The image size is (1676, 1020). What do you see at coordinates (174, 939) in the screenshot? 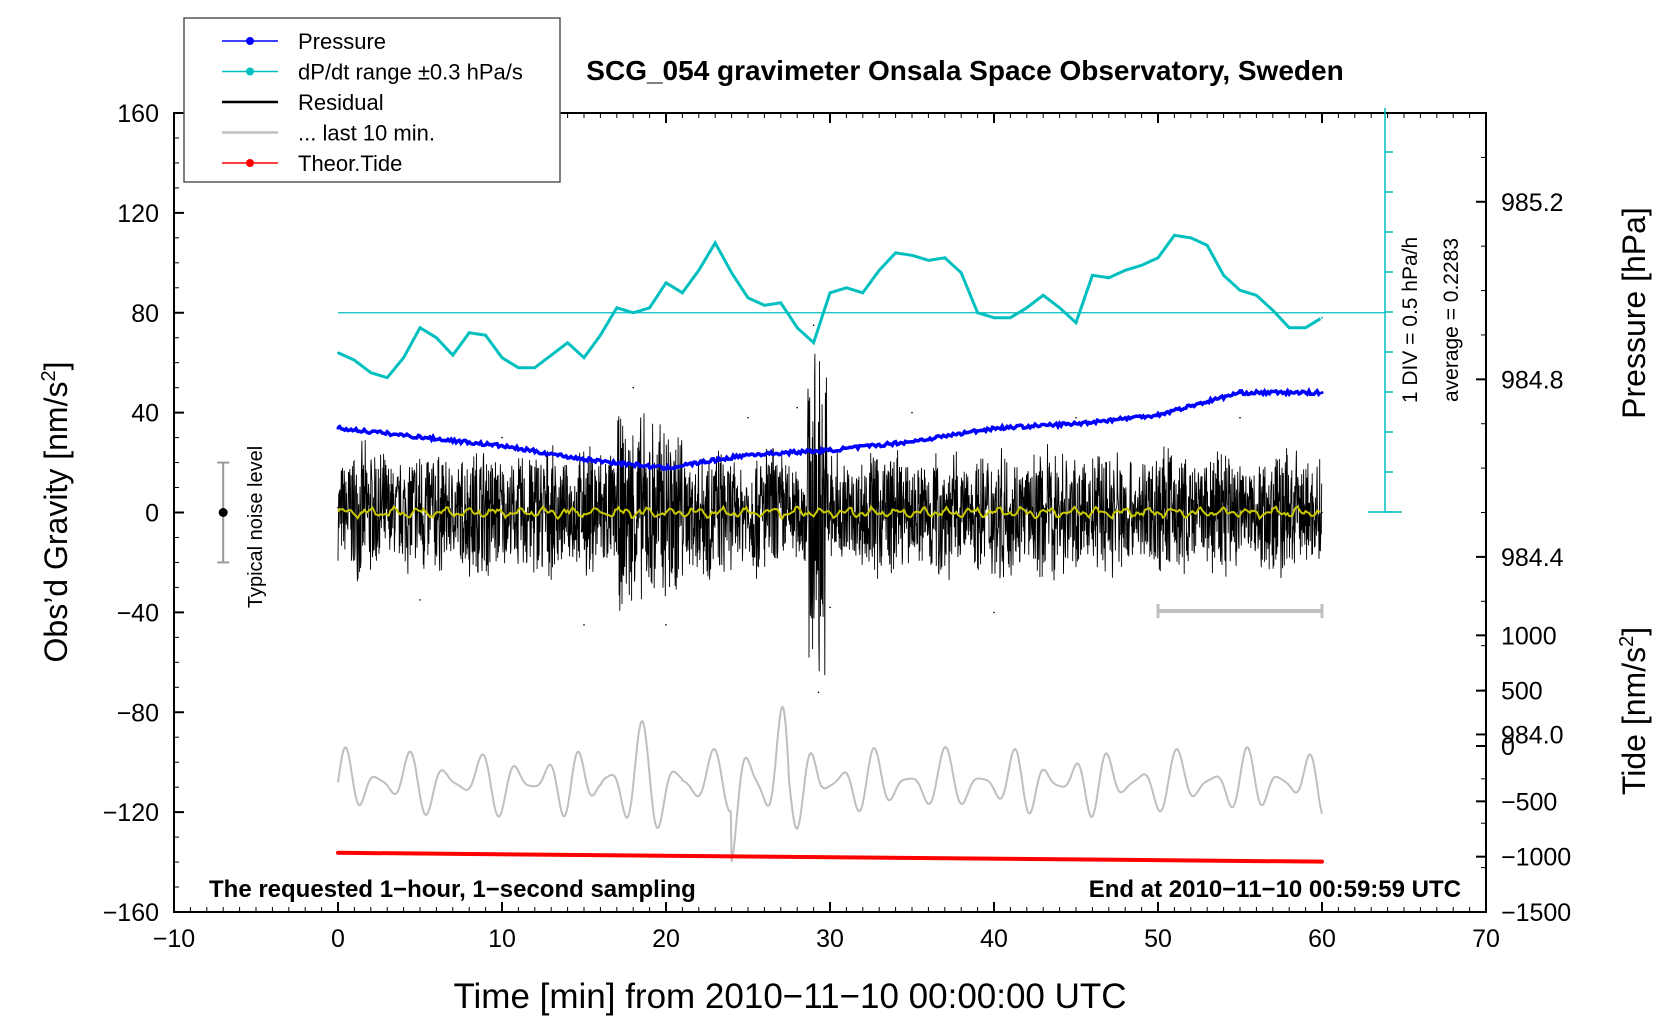
I see `x-tick-label: −10` at bounding box center [174, 939].